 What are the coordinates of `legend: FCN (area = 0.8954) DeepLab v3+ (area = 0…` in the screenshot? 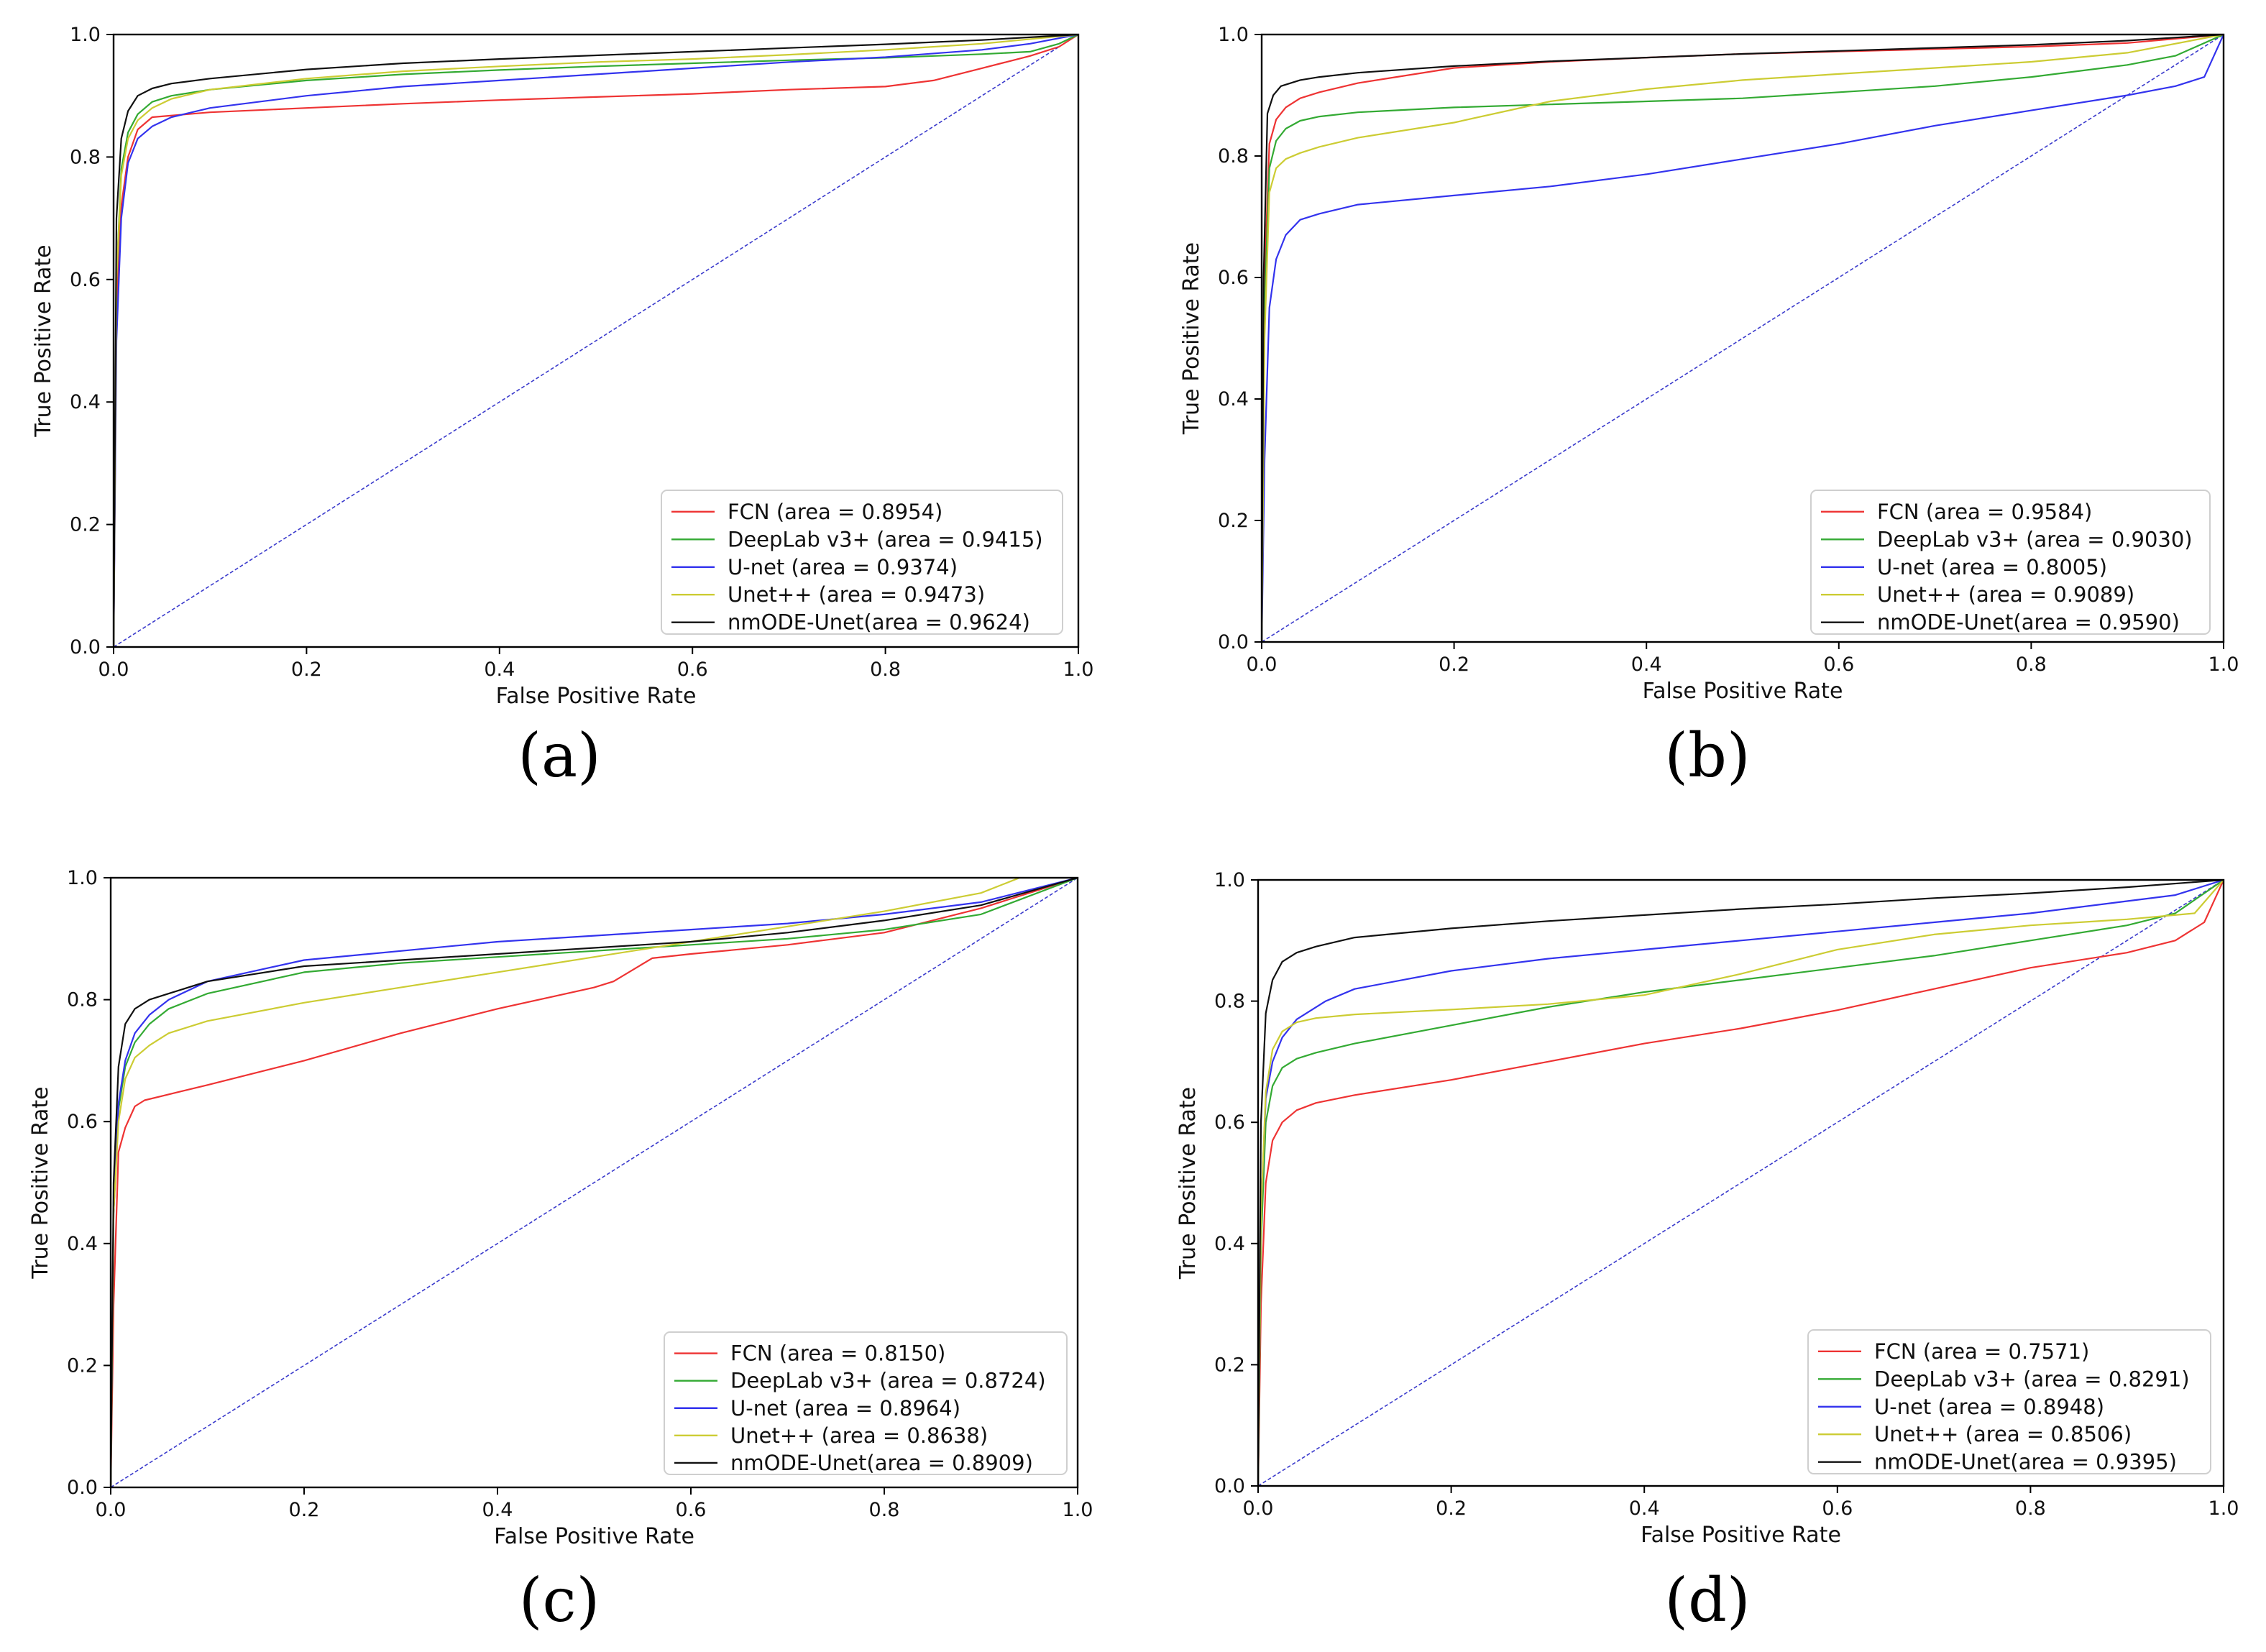 It's located at (862, 562).